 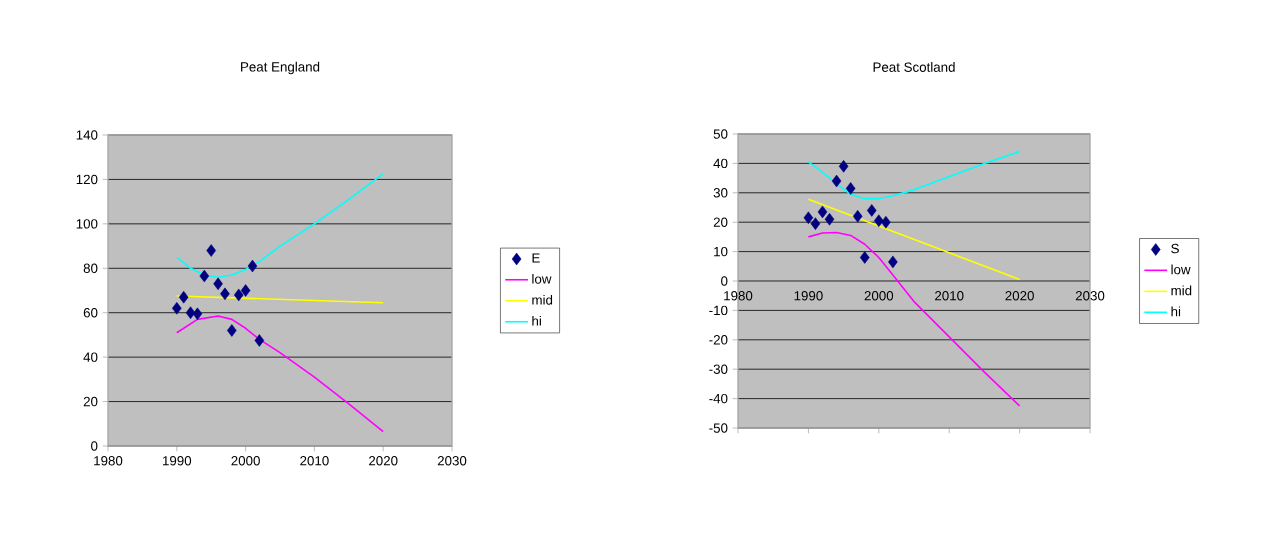 What do you see at coordinates (87, 135) in the screenshot?
I see `y-tick-label: 140` at bounding box center [87, 135].